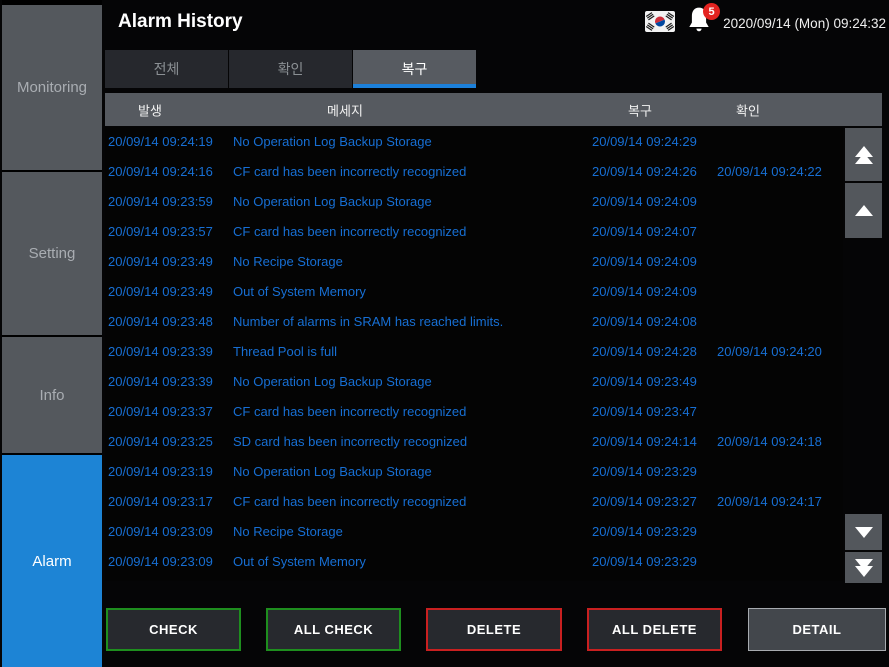 This screenshot has height=667, width=889. I want to click on alarm-filter-tabs: 전체 확인 복구, so click(291, 69).